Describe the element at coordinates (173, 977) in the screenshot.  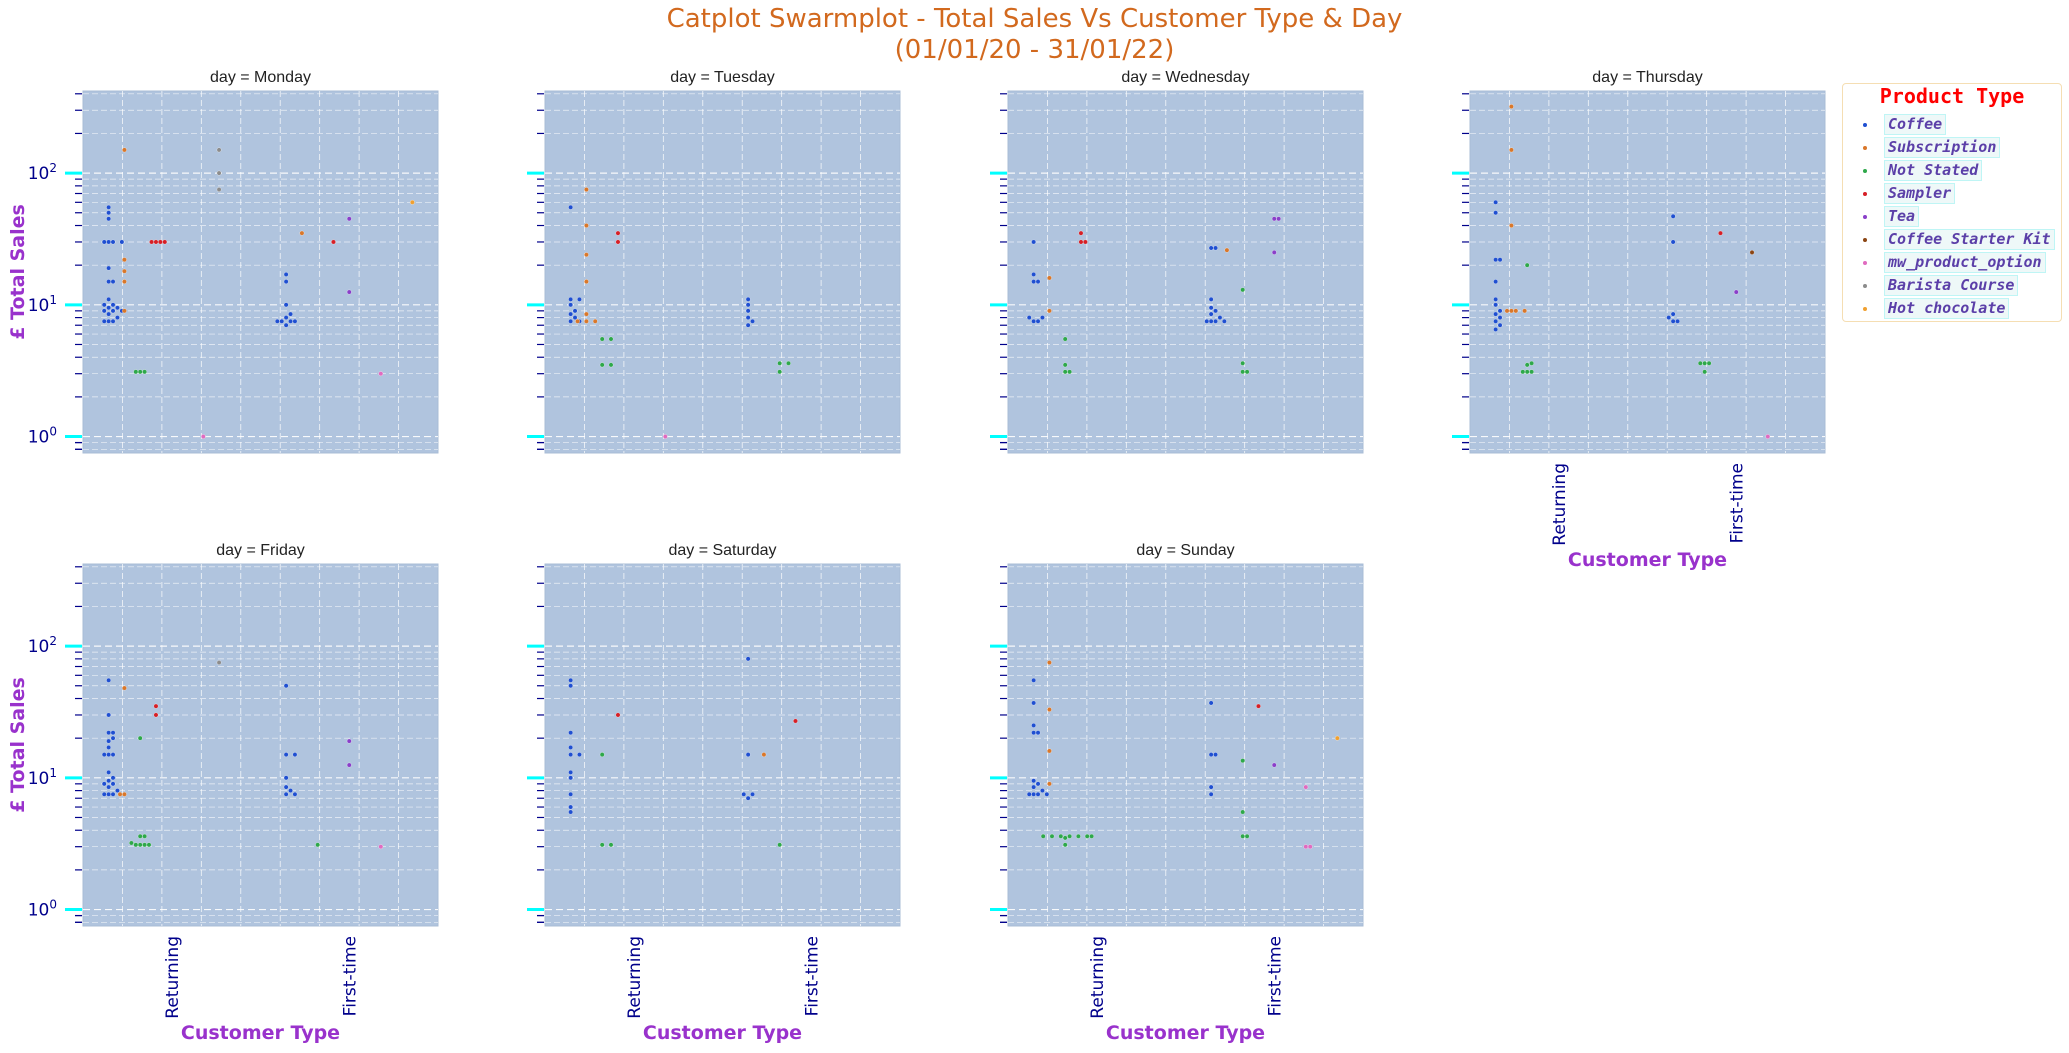
I see `x-tick-label: Returning` at that location.